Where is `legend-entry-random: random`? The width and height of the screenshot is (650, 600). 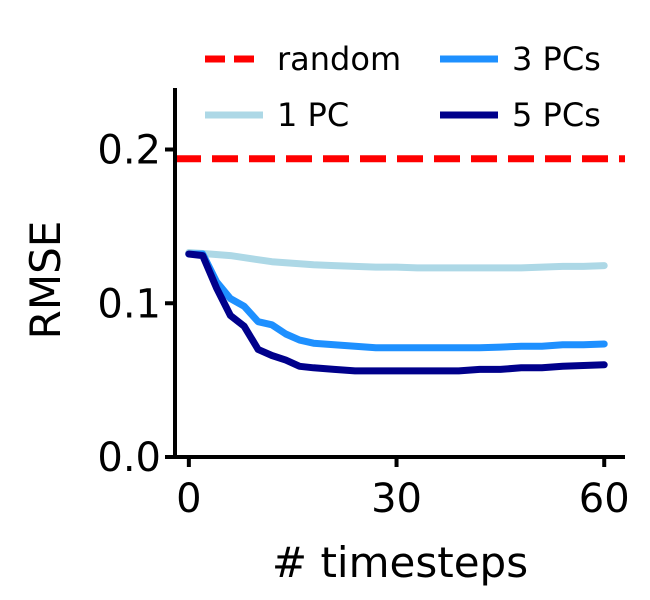 legend-entry-random: random is located at coordinates (303, 59).